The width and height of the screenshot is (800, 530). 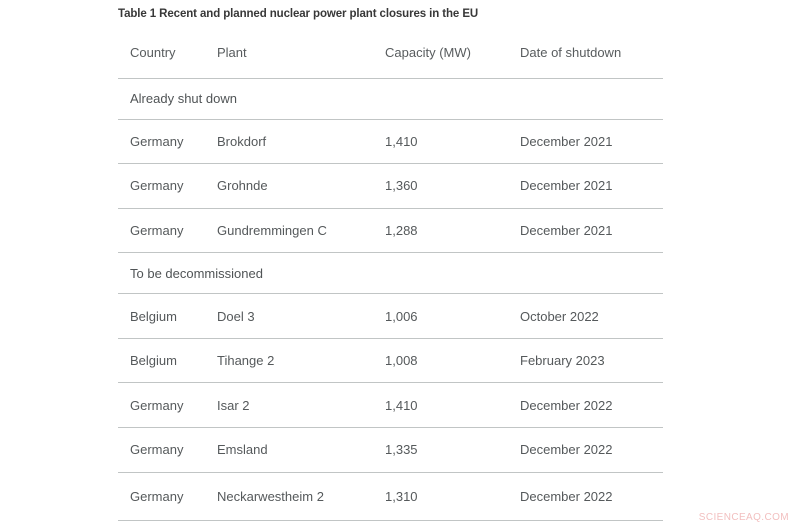 What do you see at coordinates (270, 496) in the screenshot?
I see `cell-plant: Neckarwestheim 2` at bounding box center [270, 496].